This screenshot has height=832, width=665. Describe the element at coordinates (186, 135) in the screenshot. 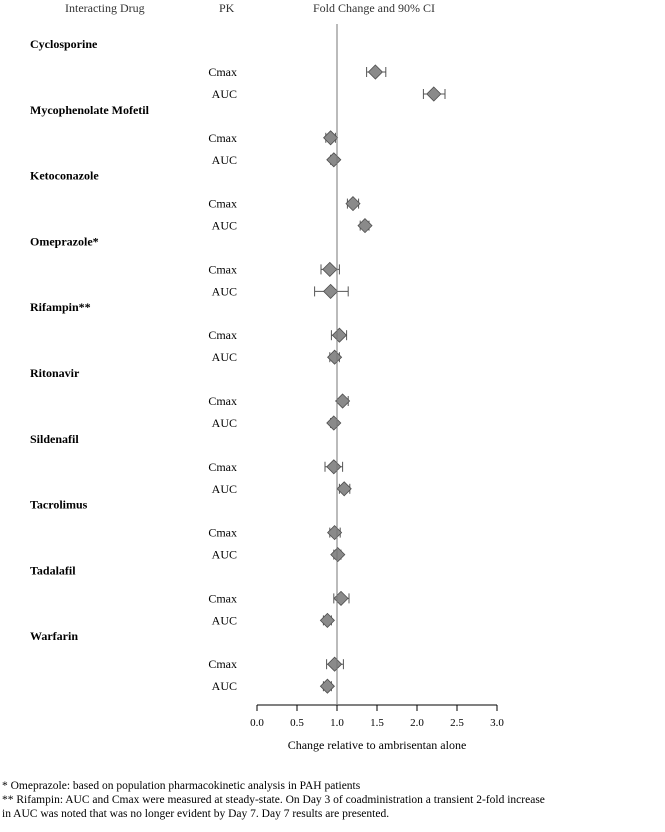

I see `drug-group: Mycophenolate Mofetil Cmax AUC` at that location.